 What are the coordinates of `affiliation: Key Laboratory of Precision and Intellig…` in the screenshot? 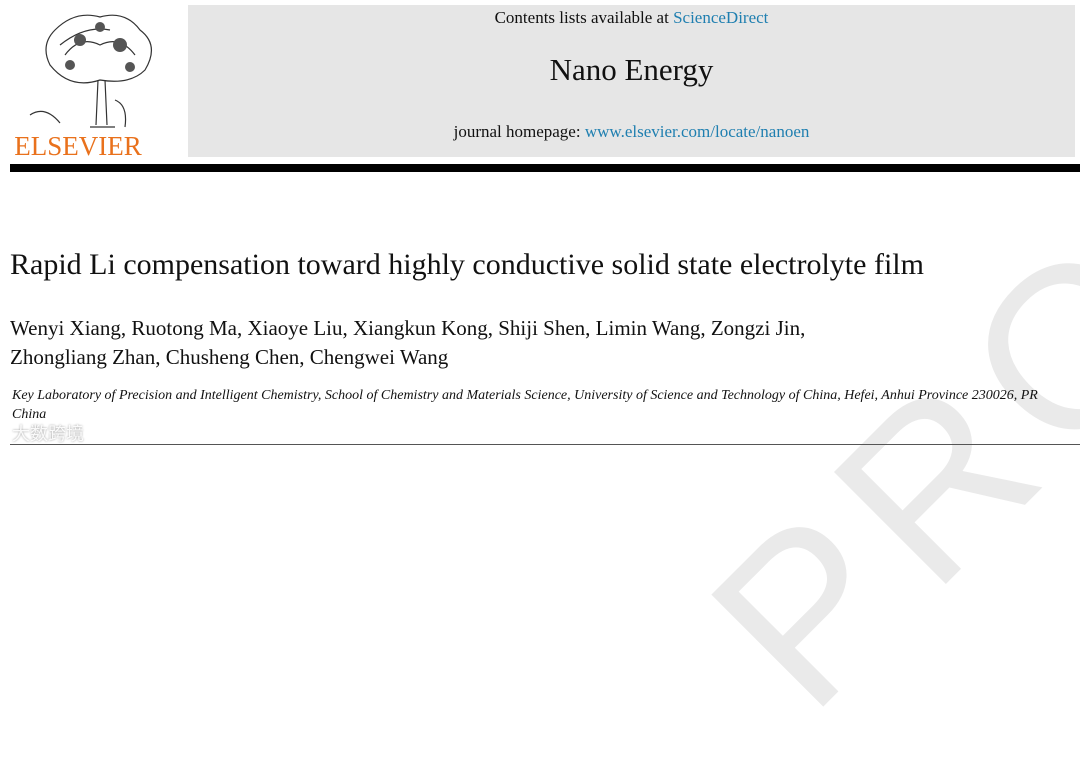 It's located at (525, 405).